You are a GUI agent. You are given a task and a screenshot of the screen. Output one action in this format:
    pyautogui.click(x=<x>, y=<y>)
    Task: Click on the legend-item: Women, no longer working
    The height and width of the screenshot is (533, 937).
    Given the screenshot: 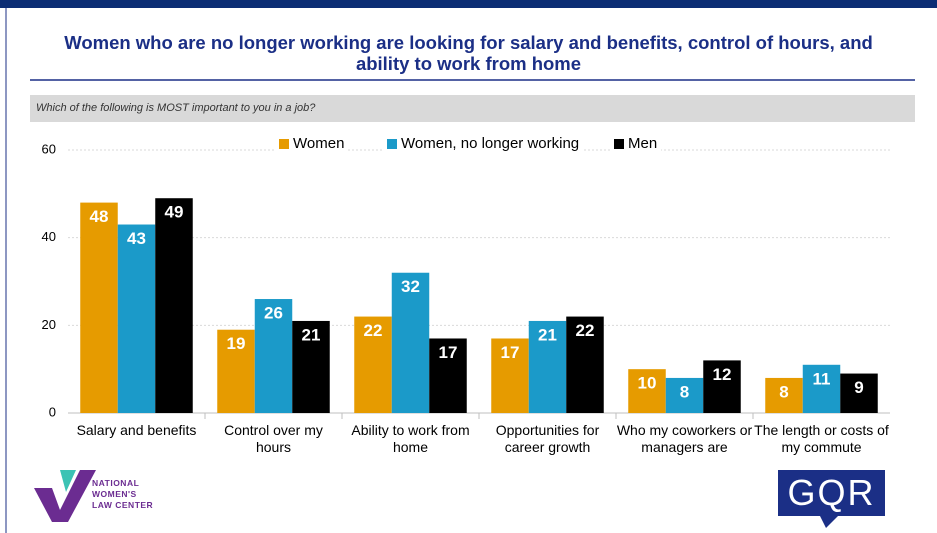 What is the action you would take?
    pyautogui.click(x=483, y=143)
    